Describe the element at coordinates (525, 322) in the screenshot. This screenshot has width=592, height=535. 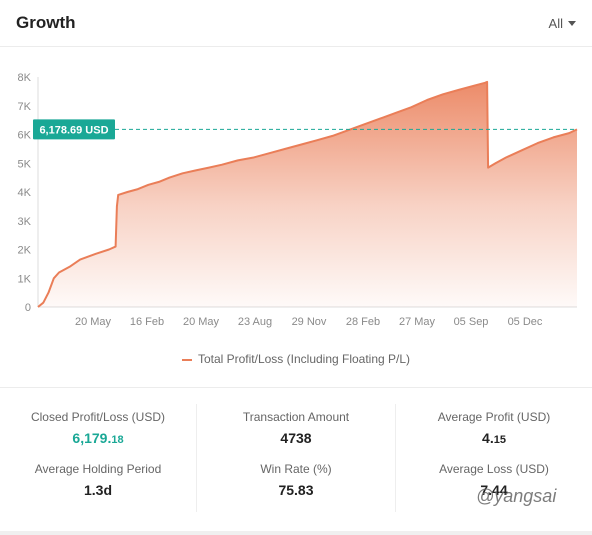
I see `x-tick-label: 05 Dec` at that location.